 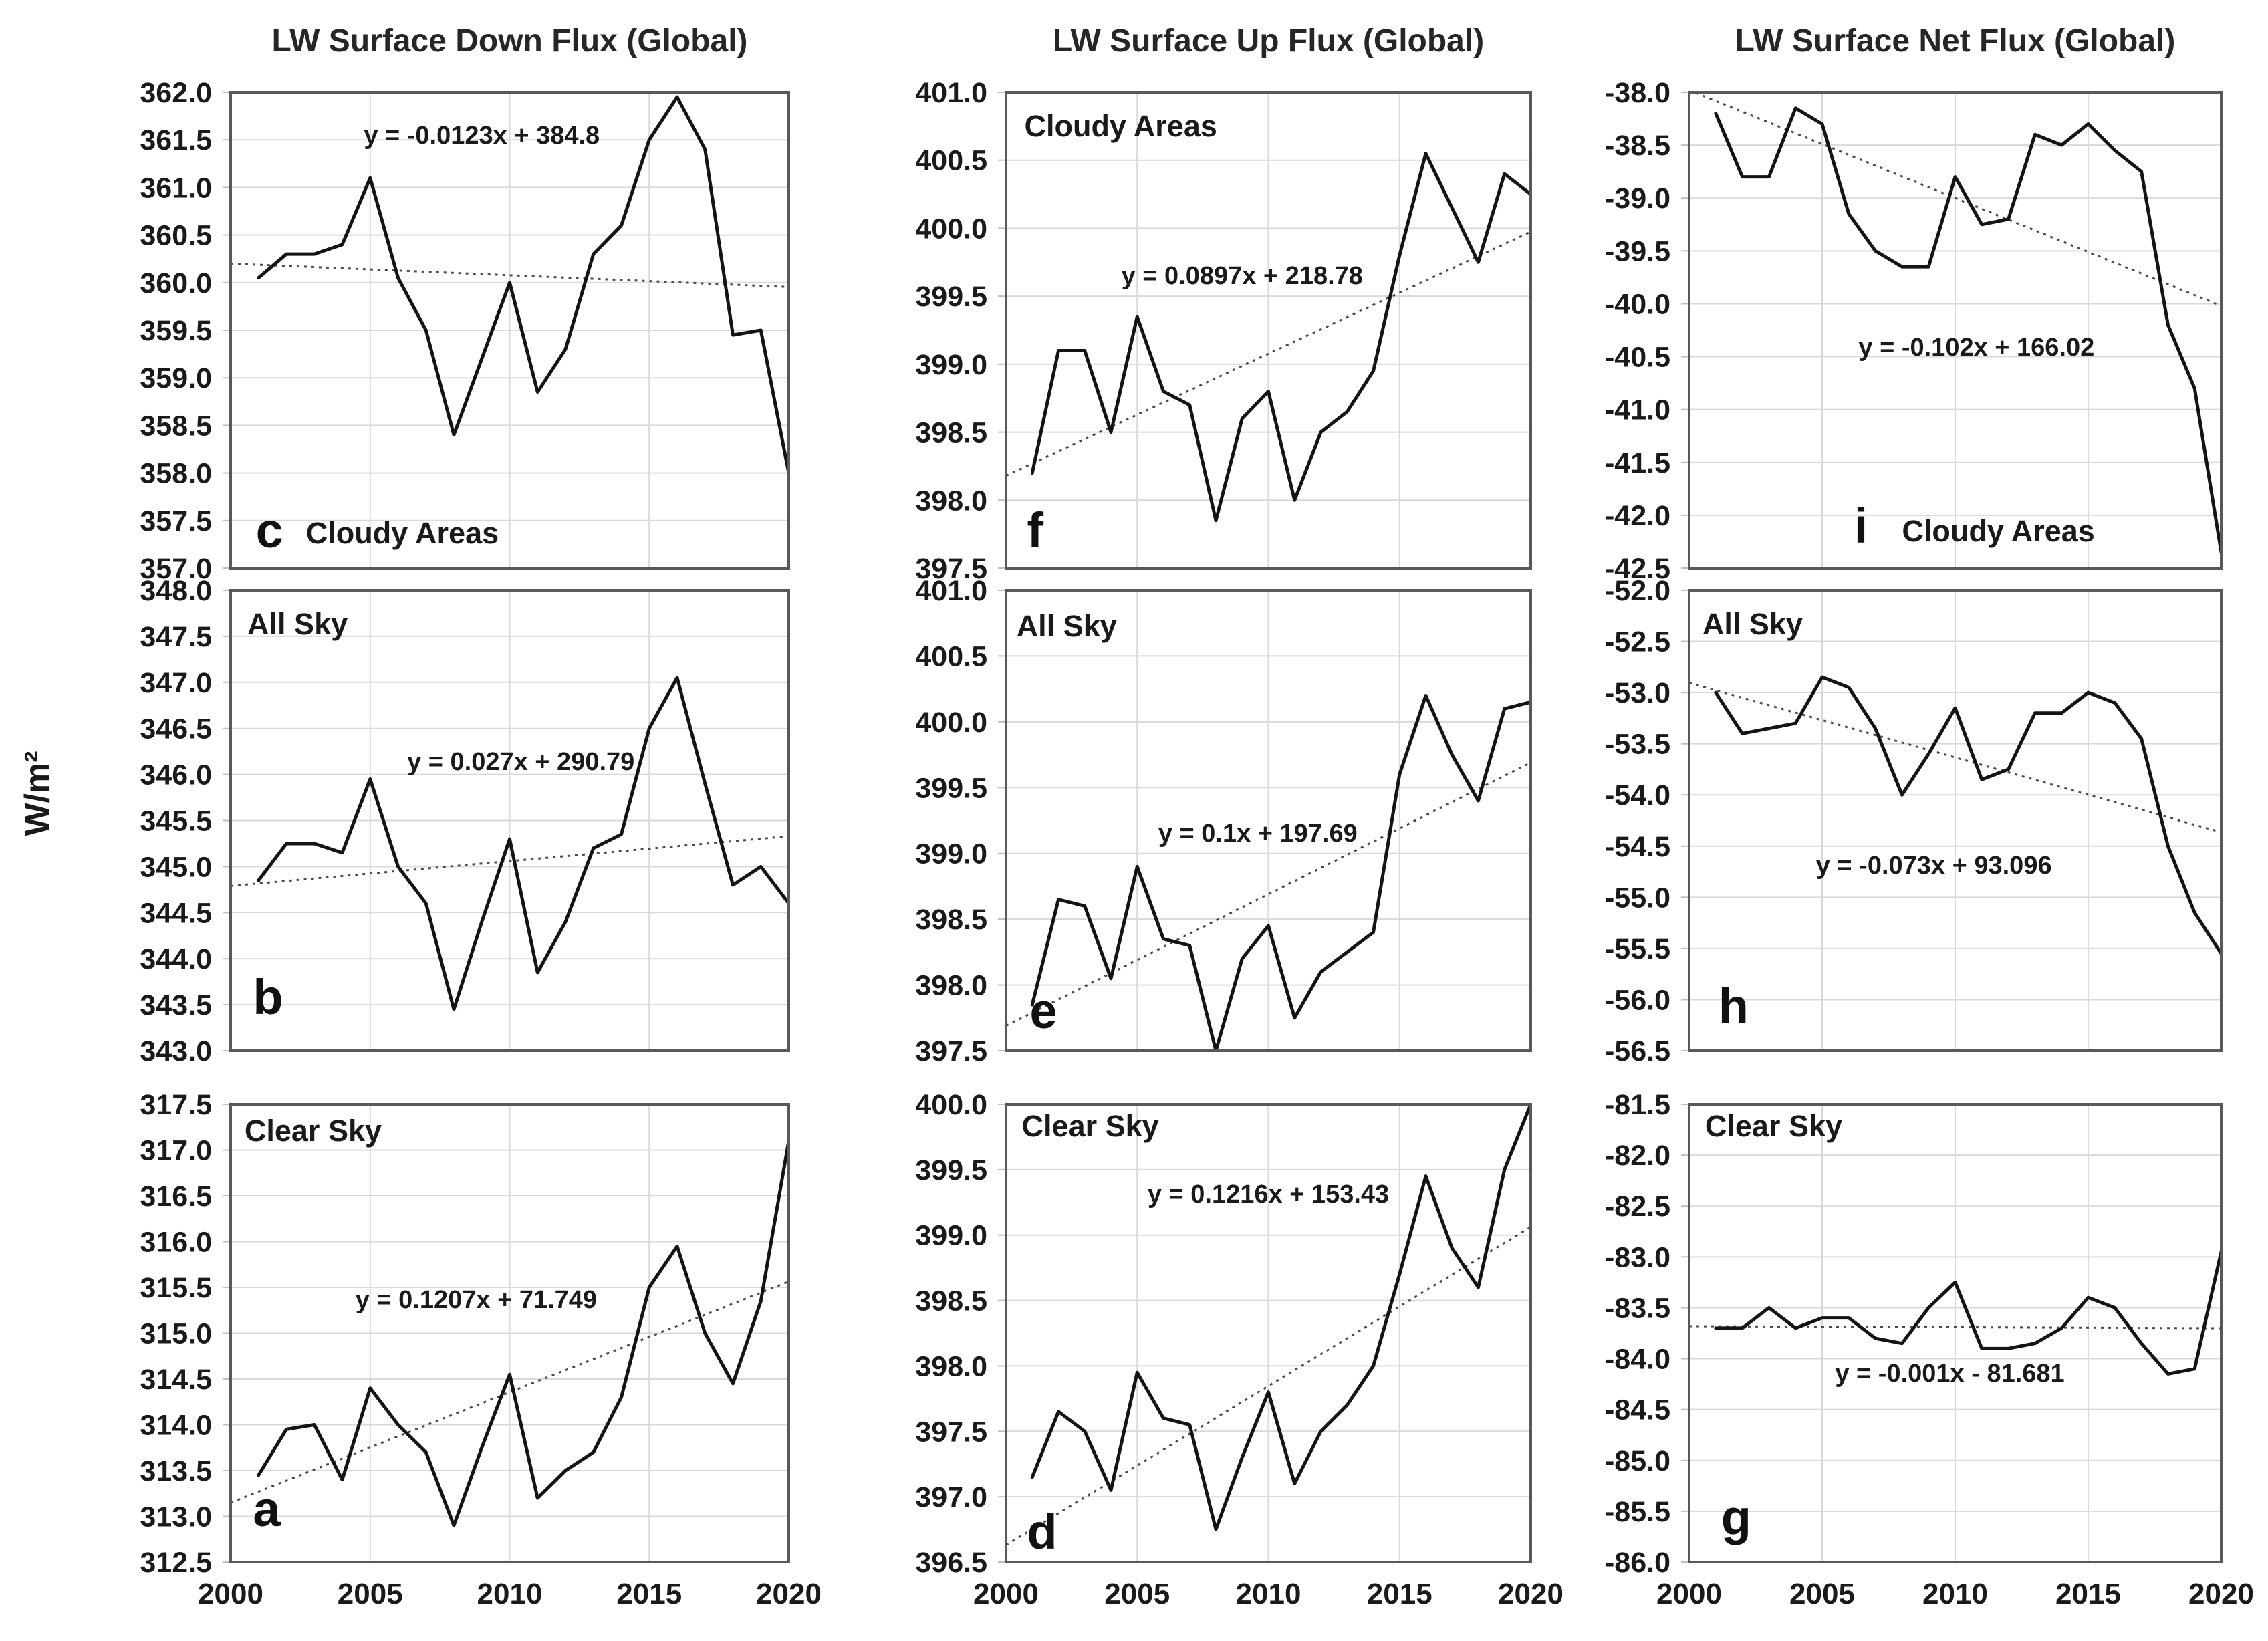 What do you see at coordinates (176, 1563) in the screenshot?
I see `y-tick-label: 312.5` at bounding box center [176, 1563].